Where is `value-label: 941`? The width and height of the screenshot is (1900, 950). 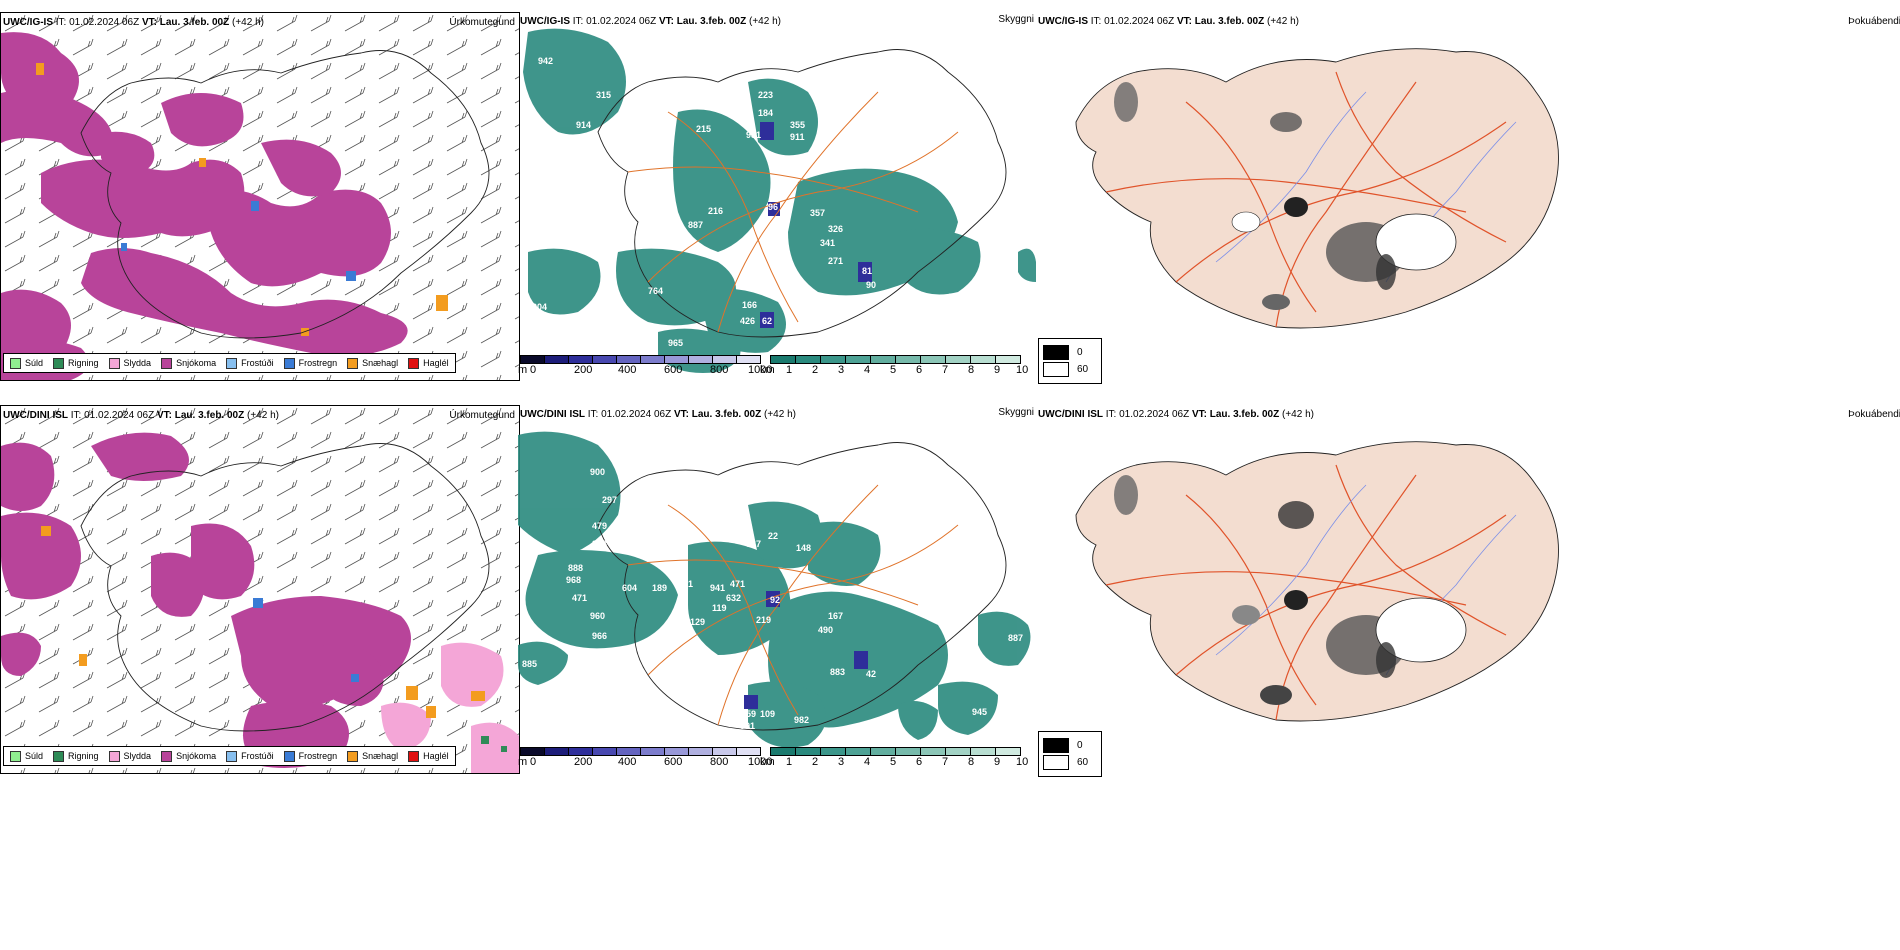
value-label: 941 is located at coordinates (717, 588).